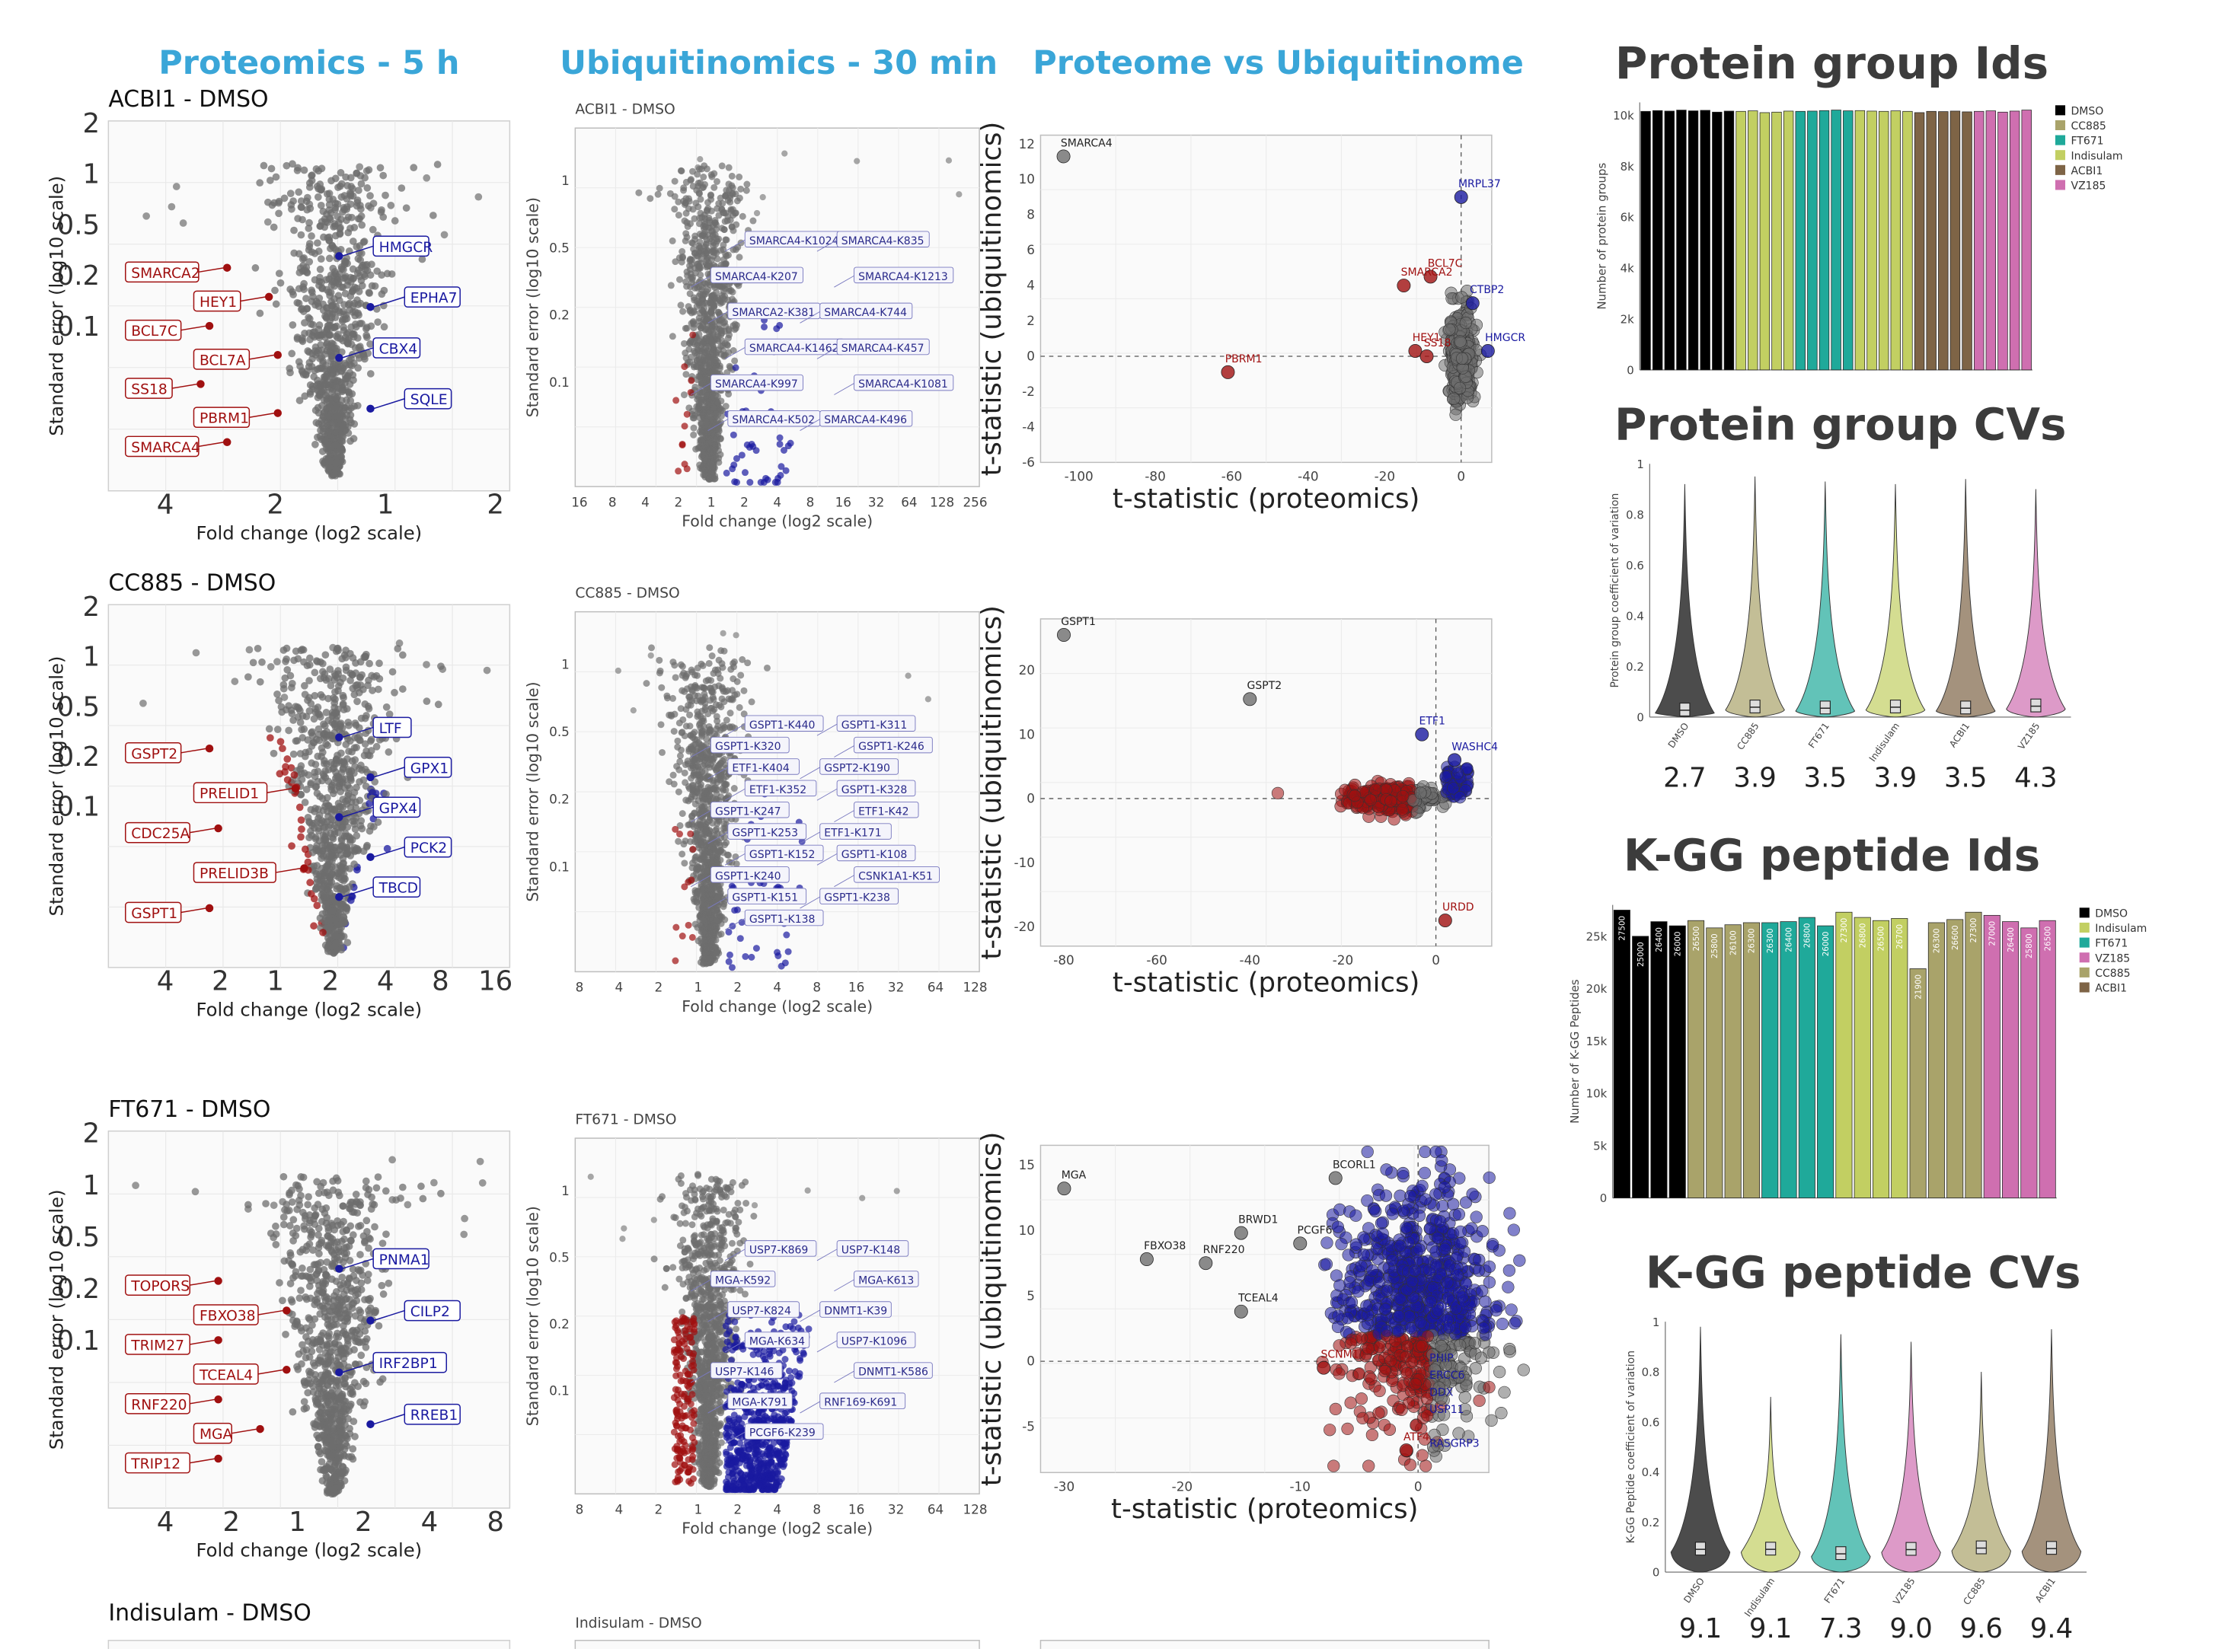 The height and width of the screenshot is (1652, 2232). What do you see at coordinates (560, 315) in the screenshot?
I see `y-tick-label: 0.2` at bounding box center [560, 315].